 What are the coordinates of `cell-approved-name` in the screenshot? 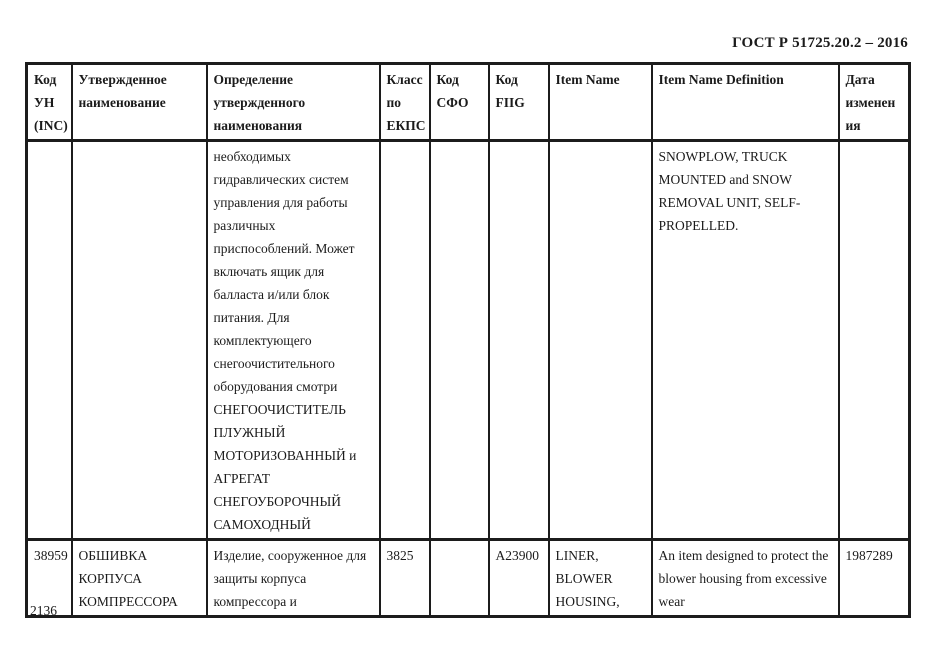 It's located at (139, 340).